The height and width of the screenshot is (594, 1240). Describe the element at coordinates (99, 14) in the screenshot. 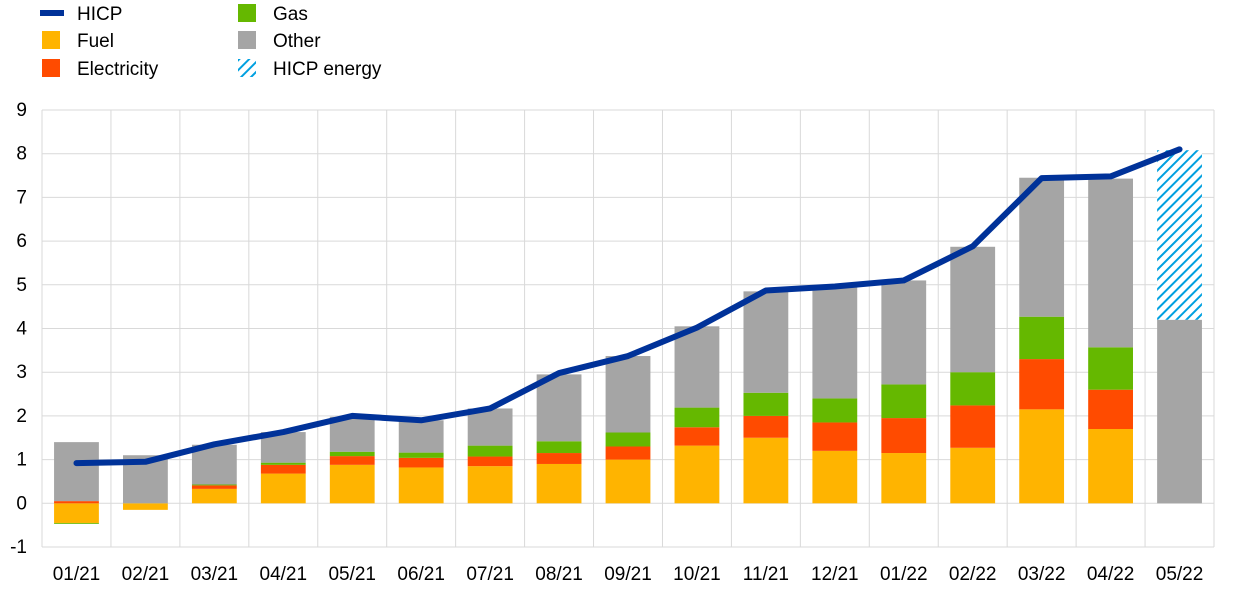

I see `legend-label: HICP` at that location.